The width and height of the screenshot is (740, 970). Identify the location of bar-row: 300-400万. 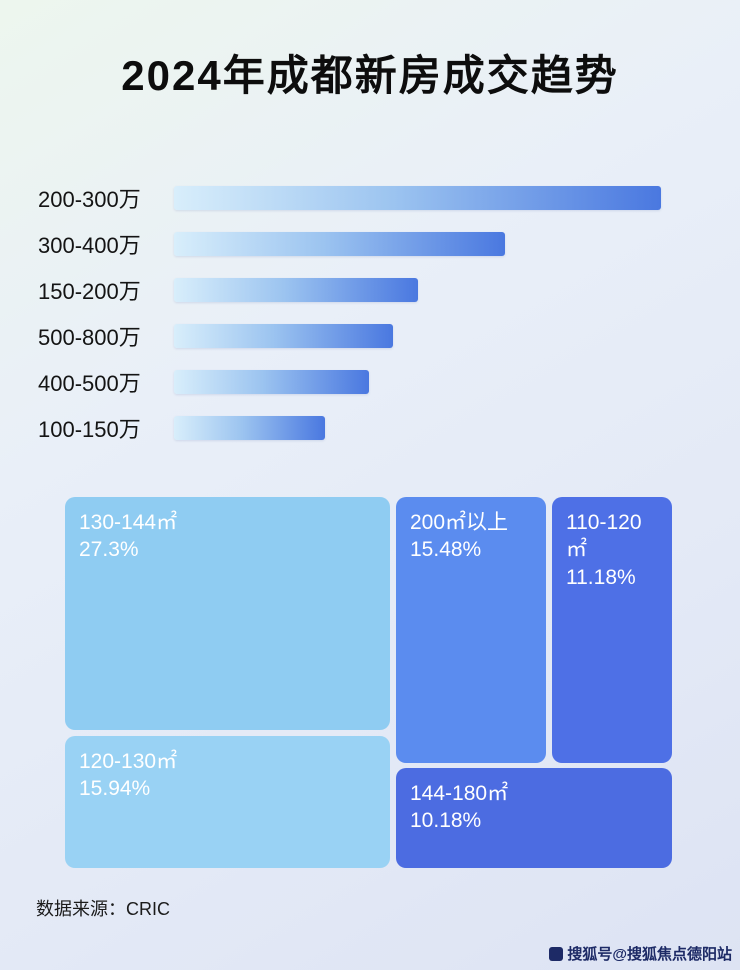
(374, 245).